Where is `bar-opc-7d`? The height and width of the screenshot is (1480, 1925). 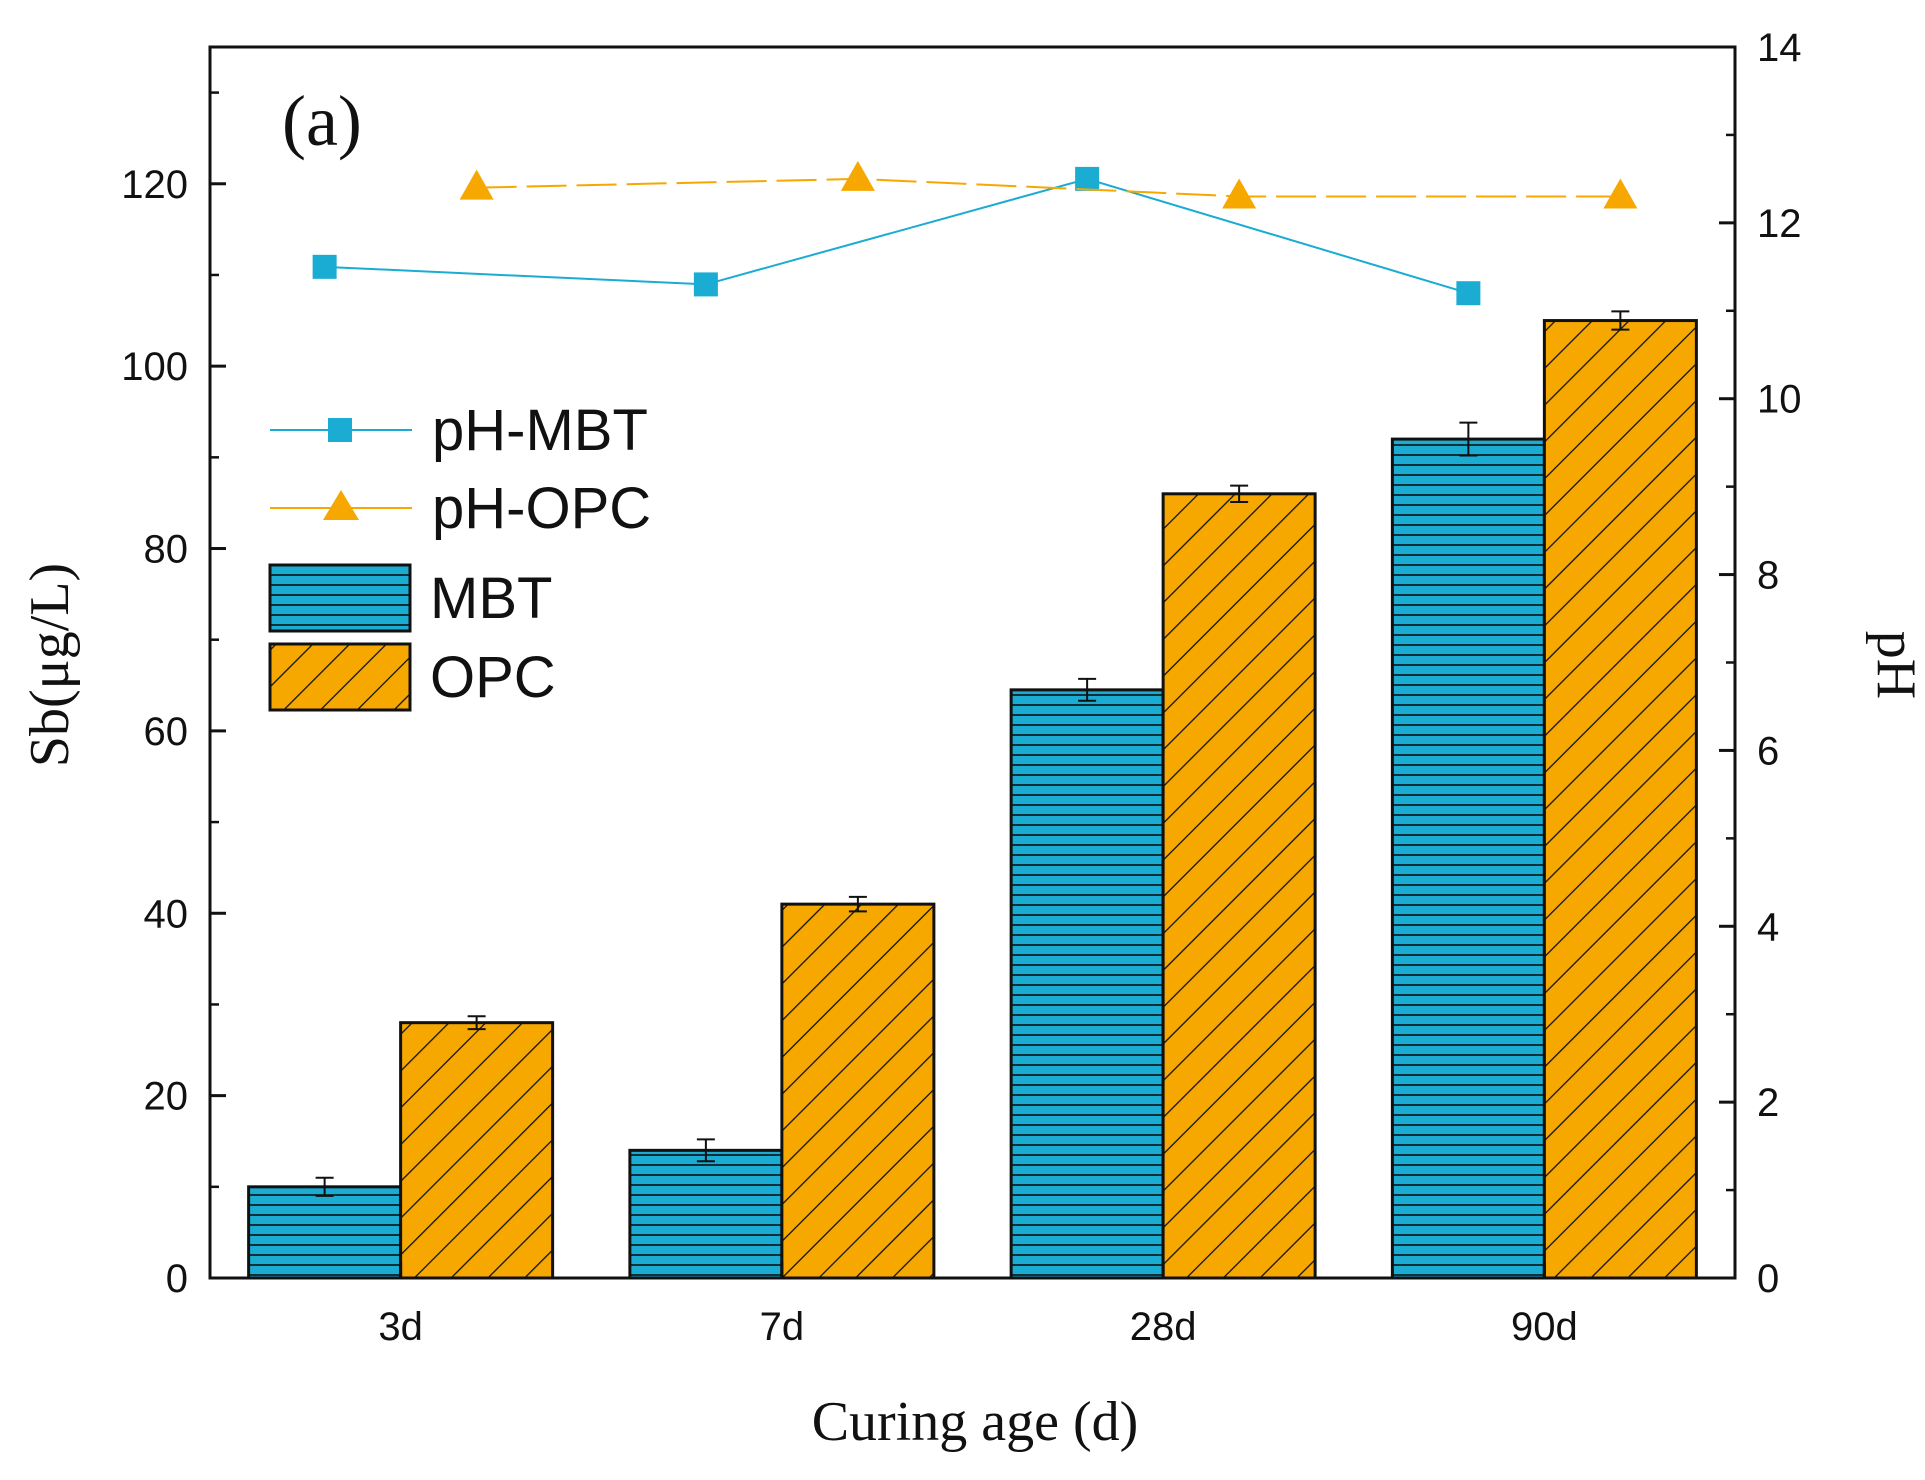
bar-opc-7d is located at coordinates (858, 1091).